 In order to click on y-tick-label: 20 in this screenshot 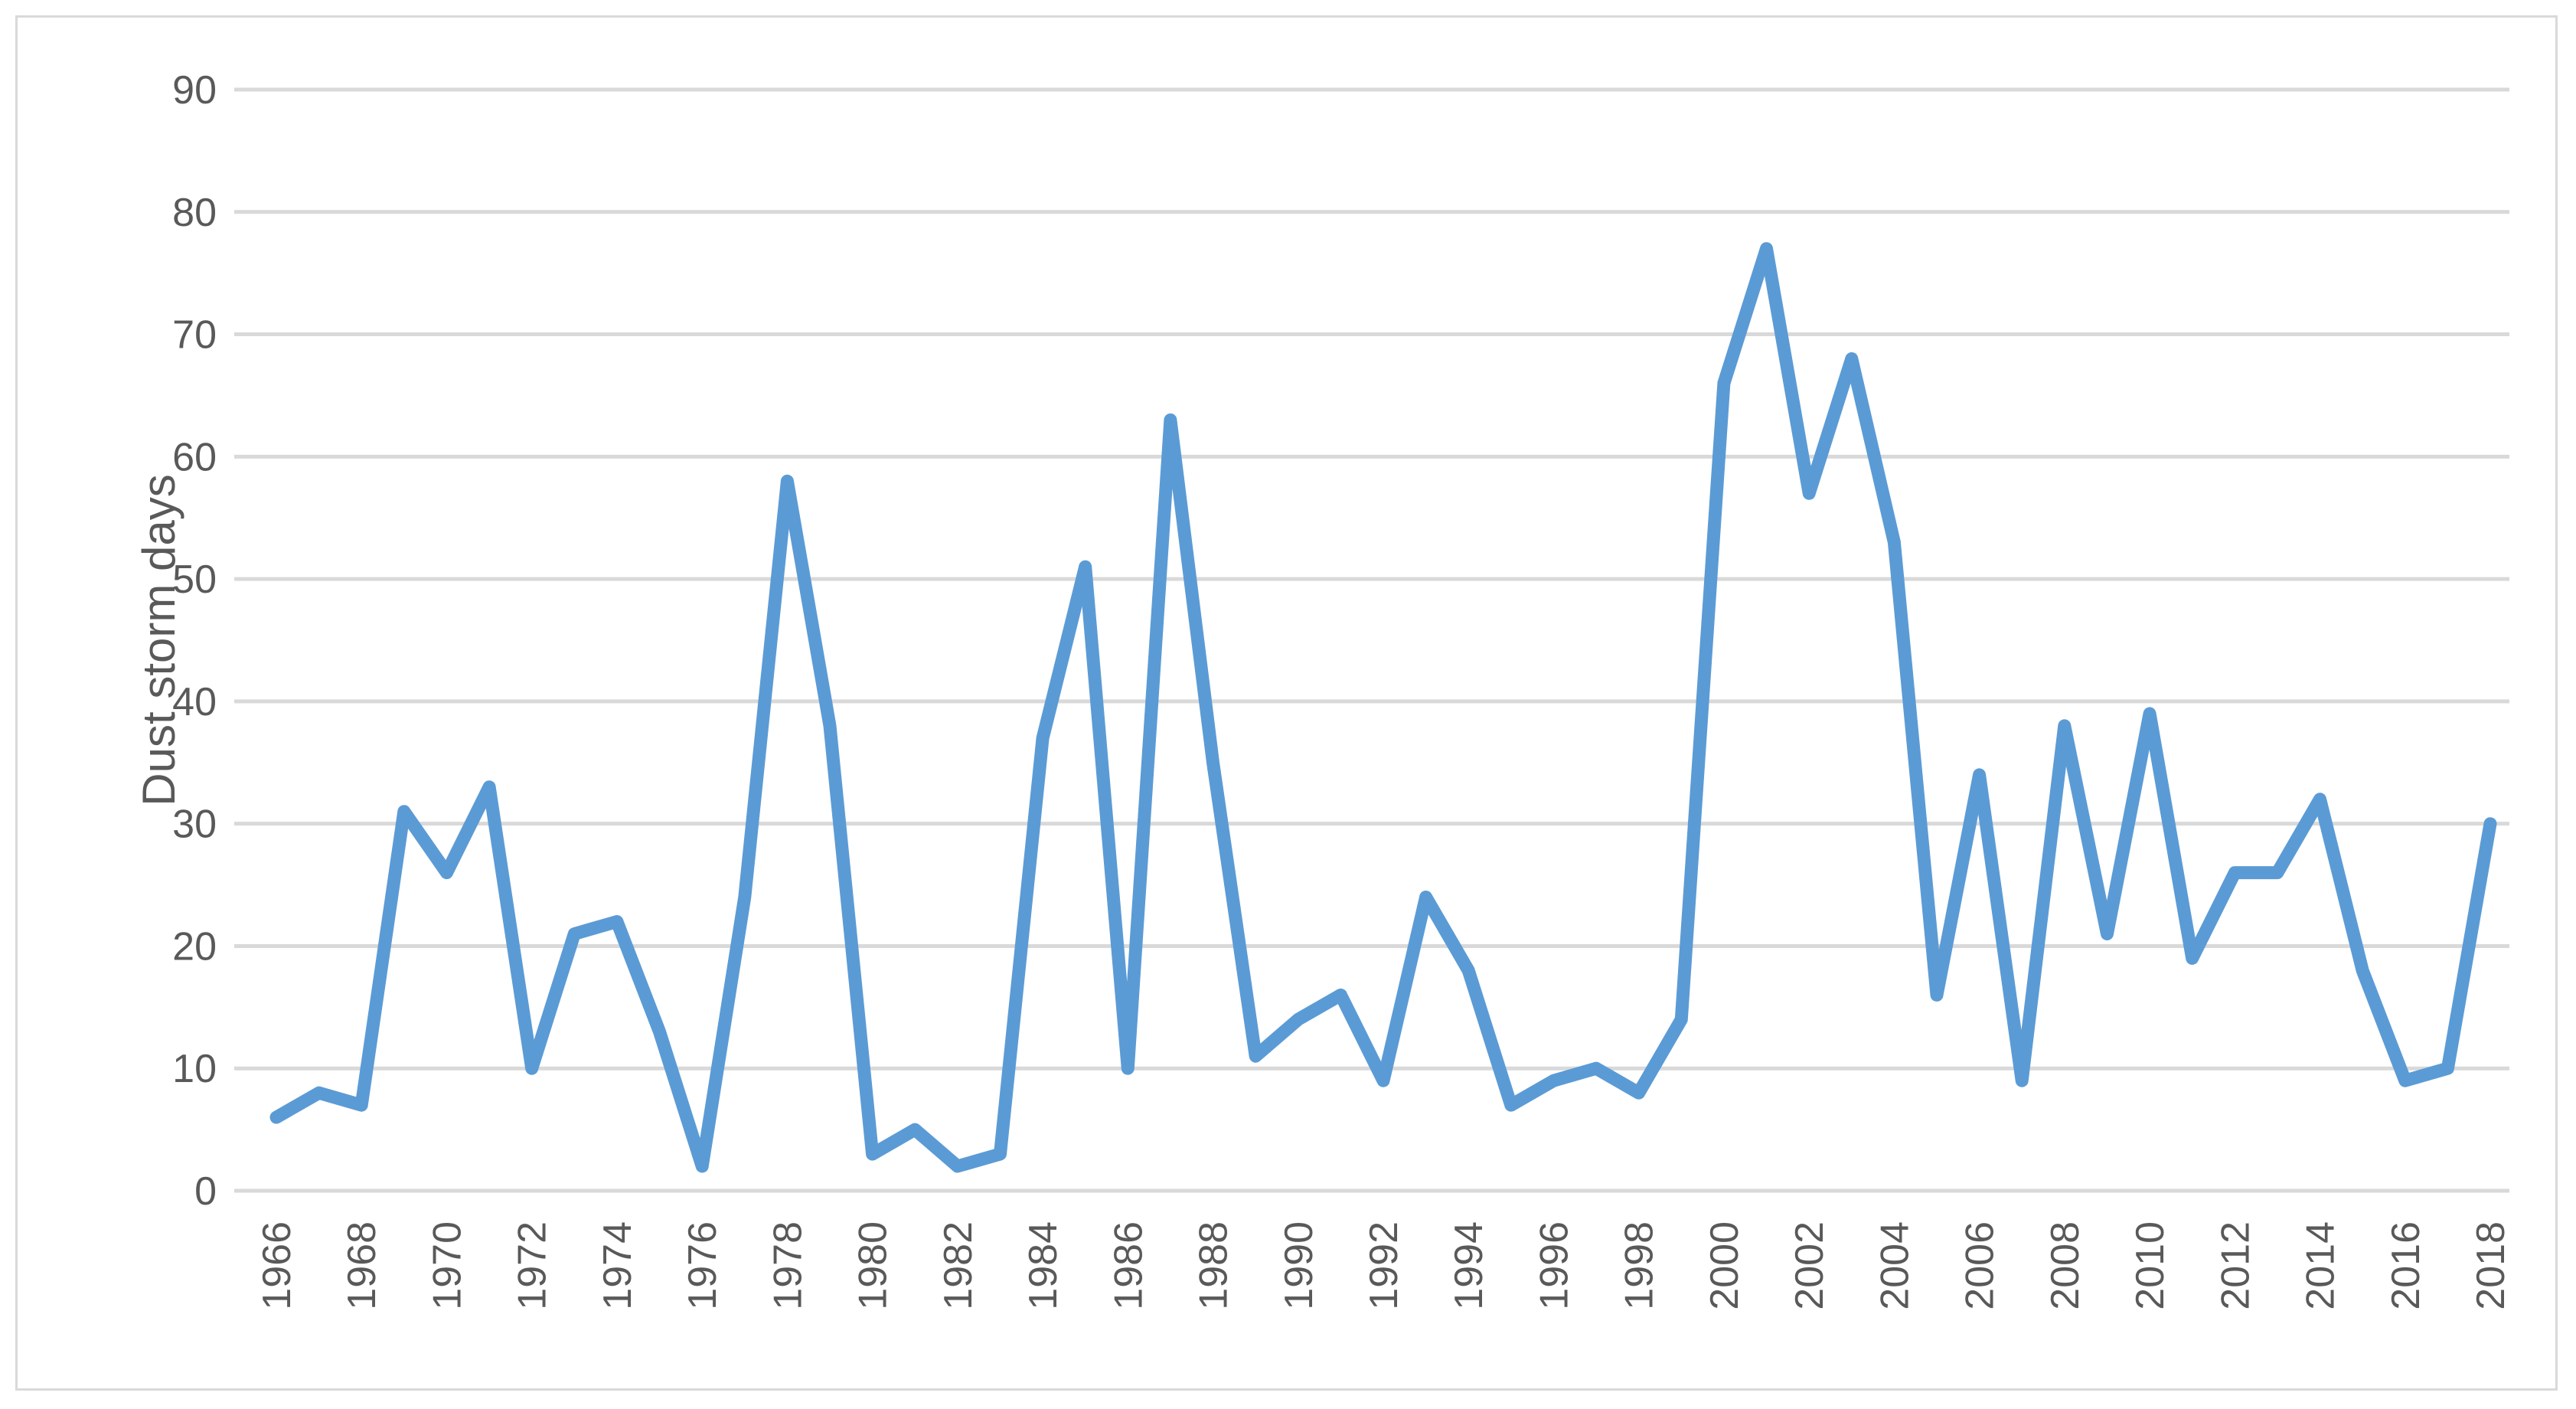, I will do `click(194, 946)`.